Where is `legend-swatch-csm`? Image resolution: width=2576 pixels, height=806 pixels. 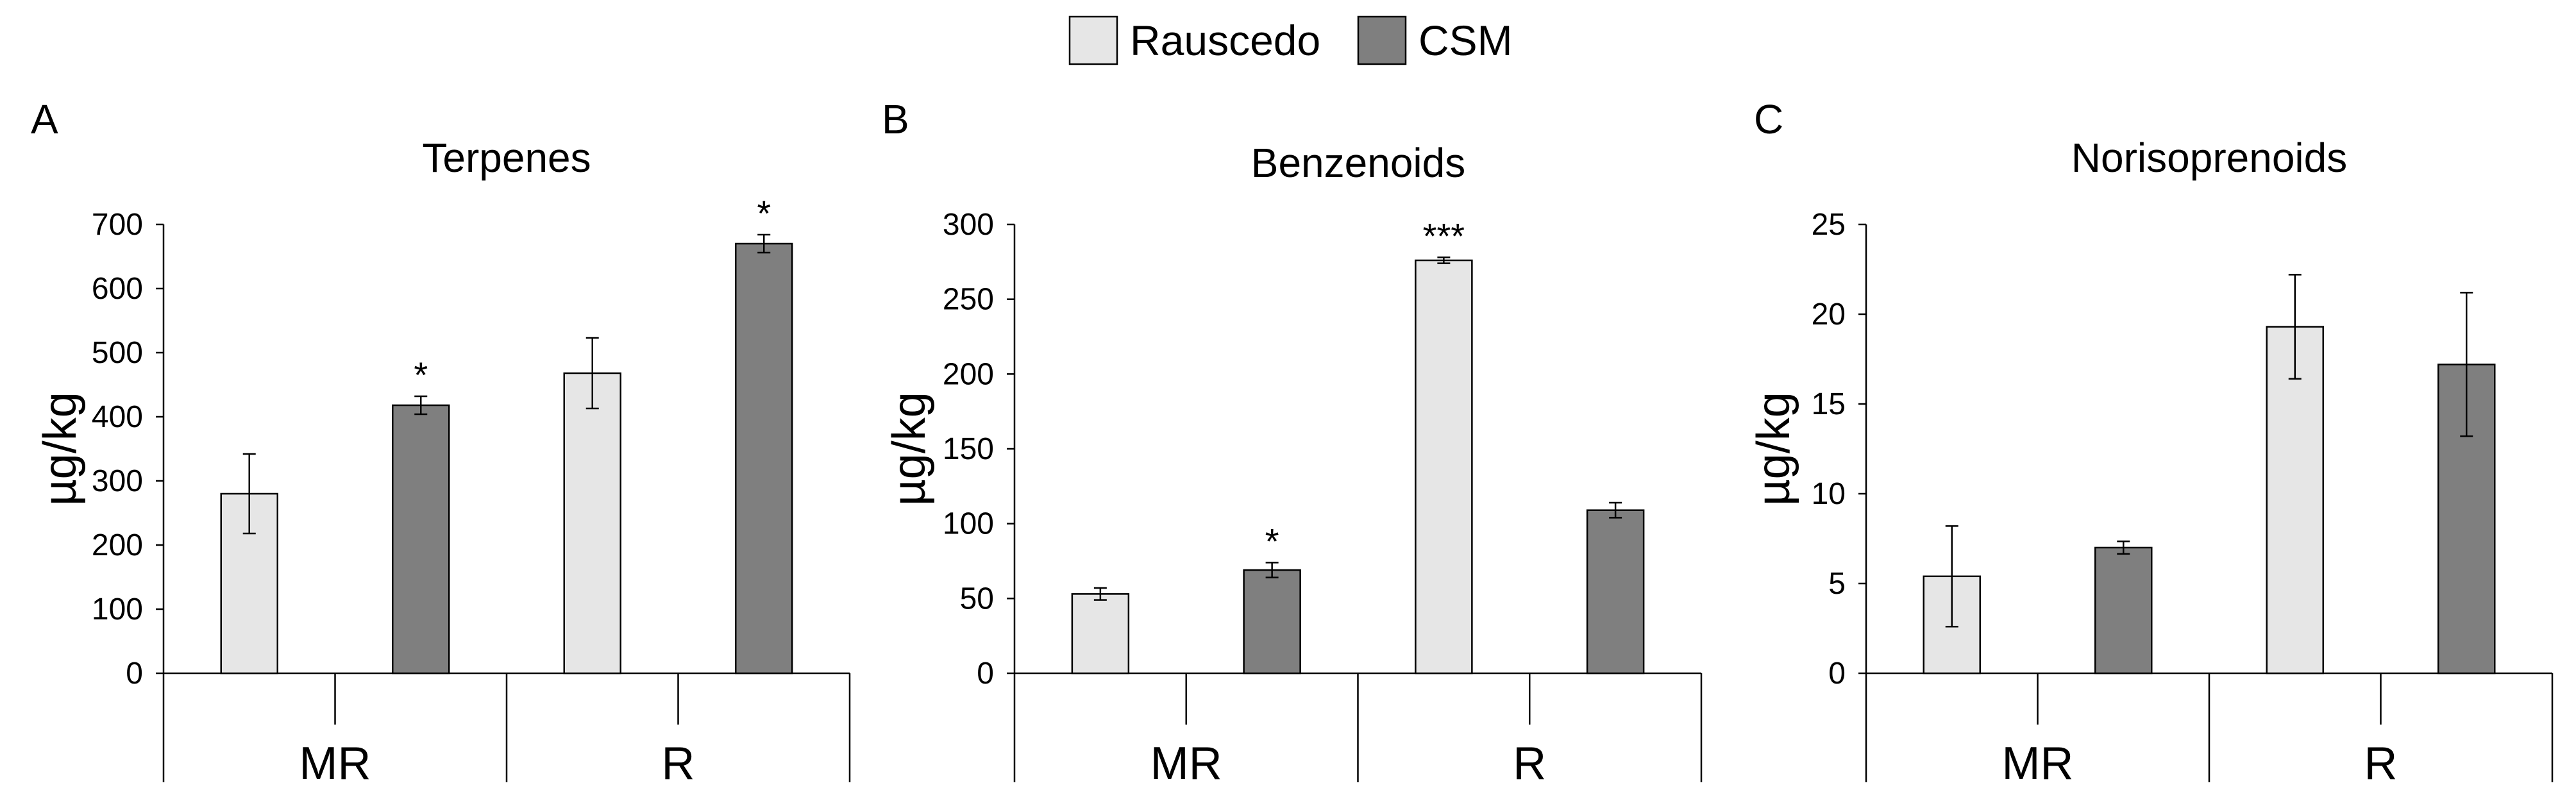 legend-swatch-csm is located at coordinates (1382, 40).